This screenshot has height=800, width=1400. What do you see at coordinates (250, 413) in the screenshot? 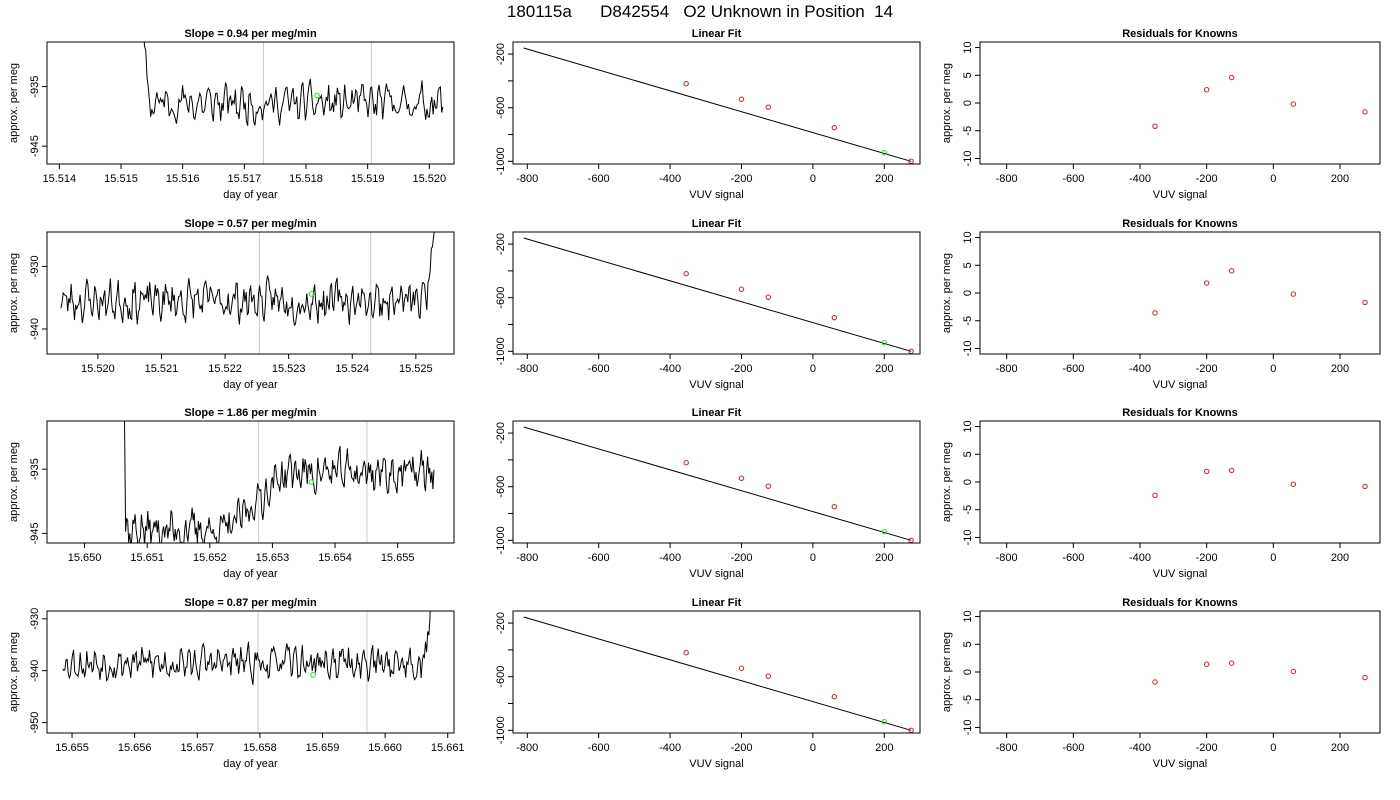
I see `panel-title: Slope = 1.86 per meg/min` at bounding box center [250, 413].